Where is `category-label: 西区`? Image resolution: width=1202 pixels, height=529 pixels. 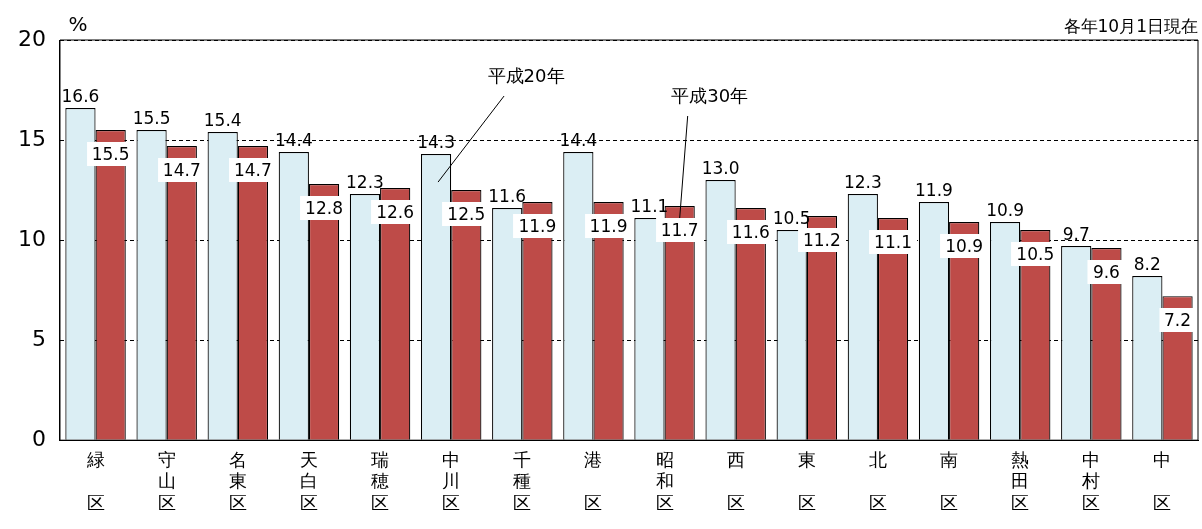
category-label: 西区 is located at coordinates (735, 480).